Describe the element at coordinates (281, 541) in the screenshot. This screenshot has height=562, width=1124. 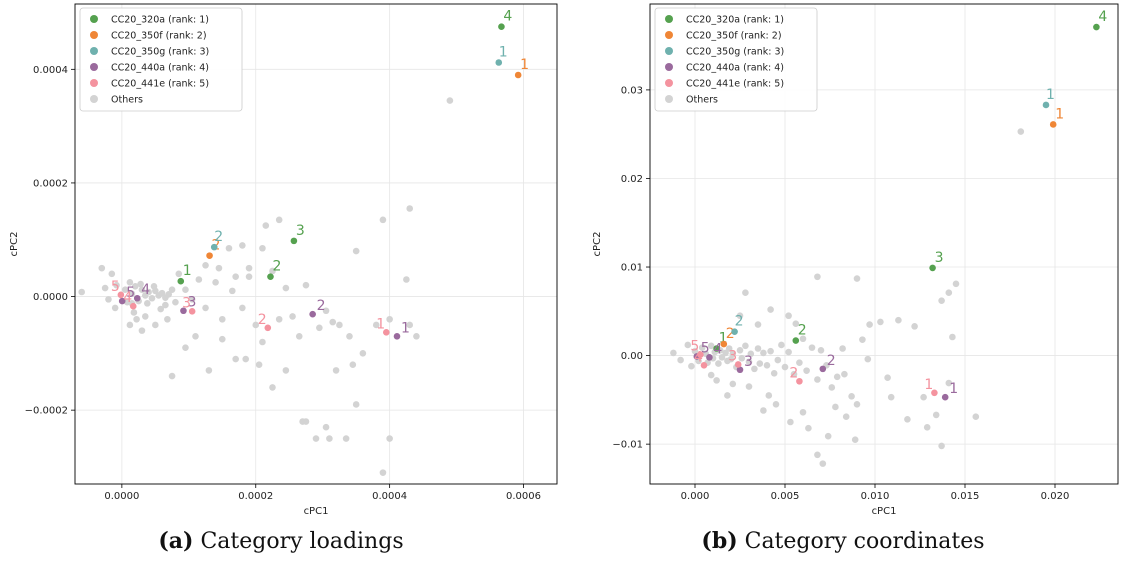
I see `caption-a: (a) Category loadings` at that location.